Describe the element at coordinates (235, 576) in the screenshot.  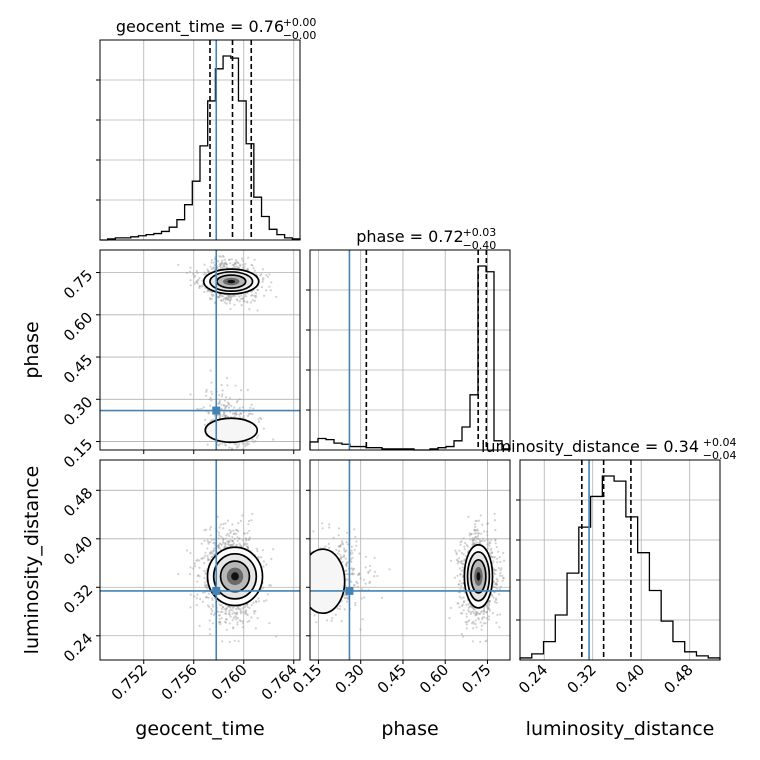
I see `contour-line` at that location.